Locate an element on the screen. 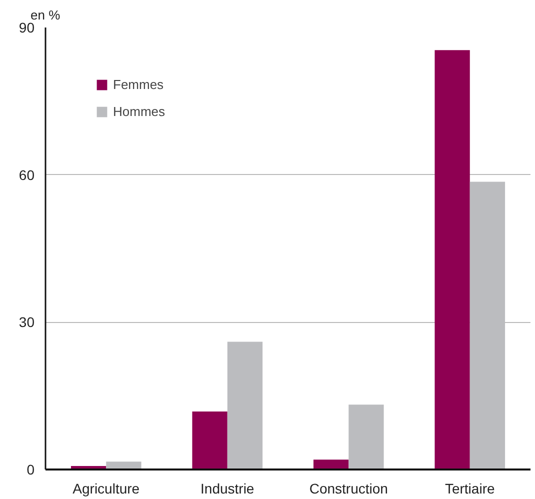 The height and width of the screenshot is (499, 535). x-tick-label: Agriculture is located at coordinates (106, 488).